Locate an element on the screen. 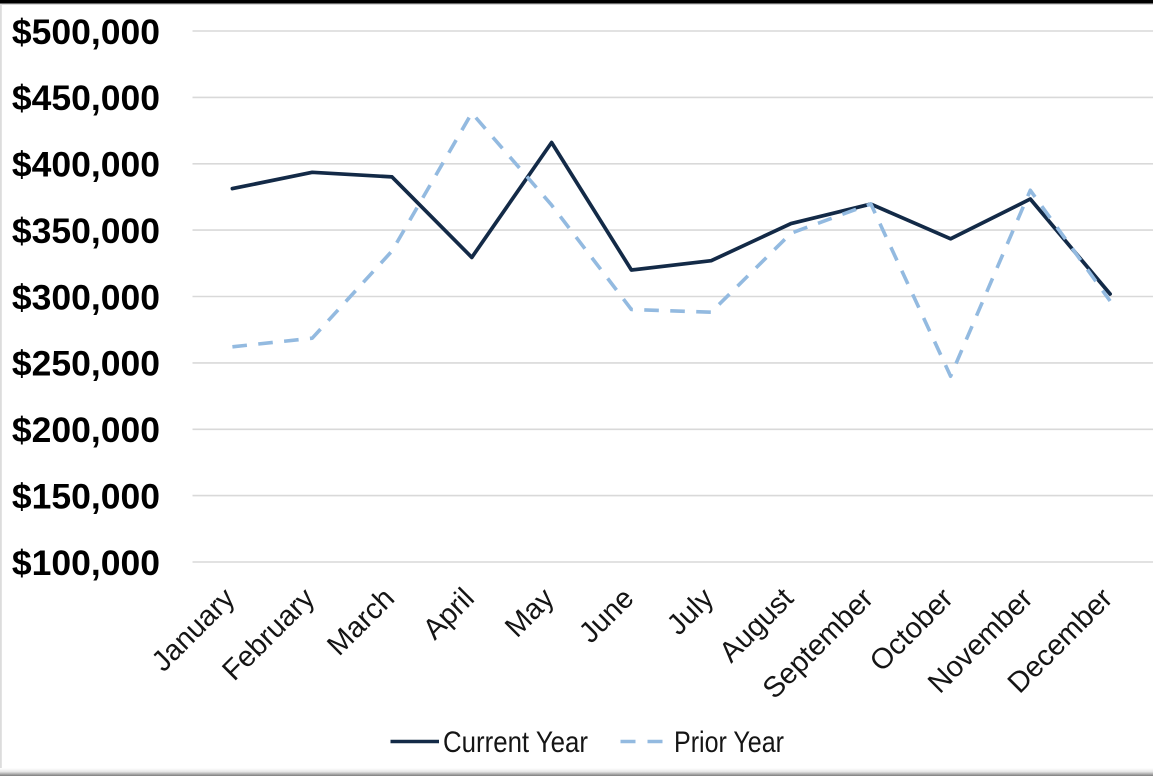  svg-text: $150,000 is located at coordinates (86, 496).